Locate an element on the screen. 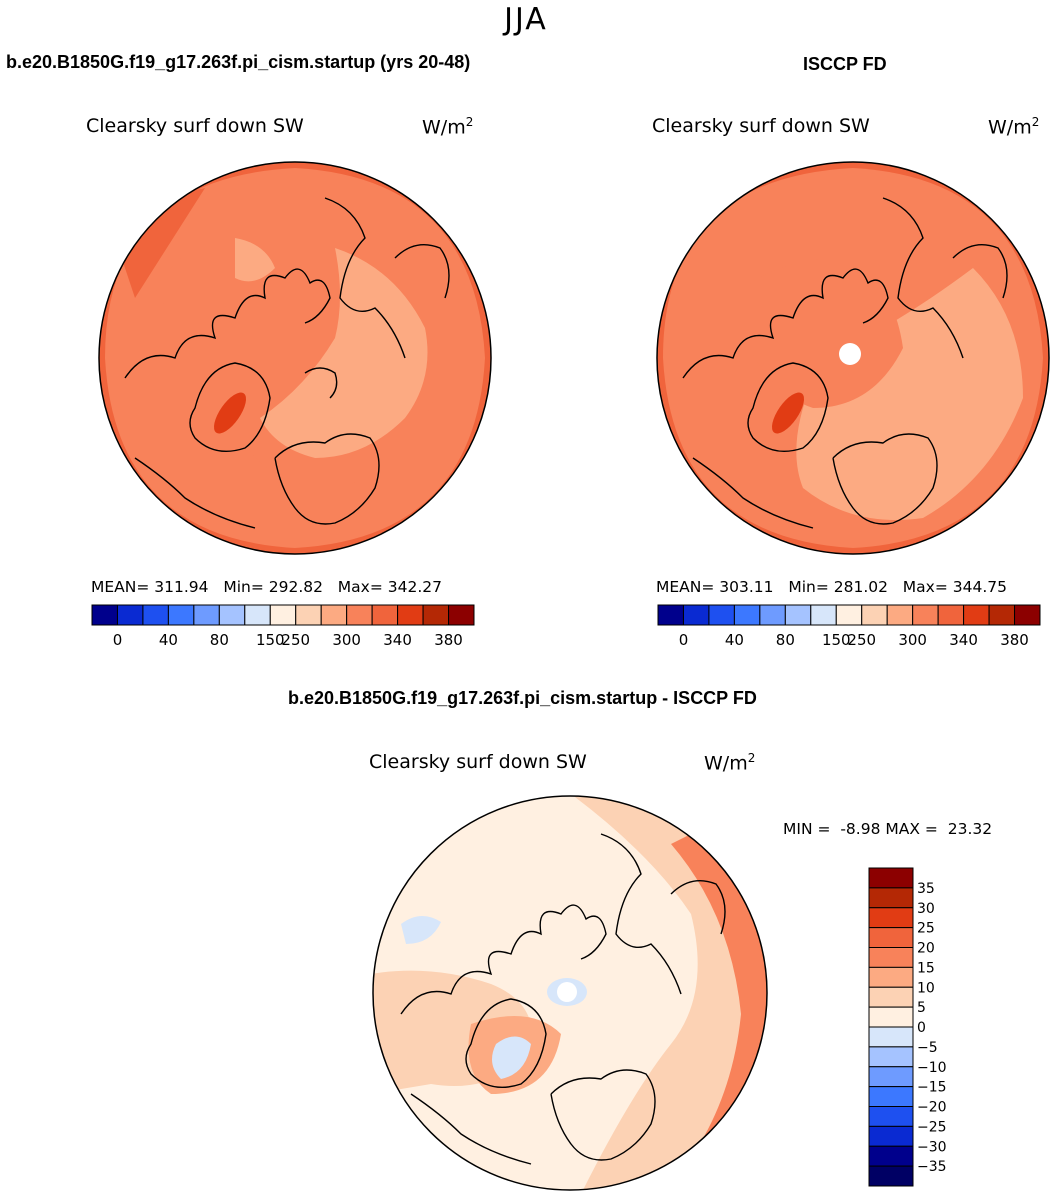 This screenshot has height=1195, width=1052. season-title: JJA is located at coordinates (526, 19).